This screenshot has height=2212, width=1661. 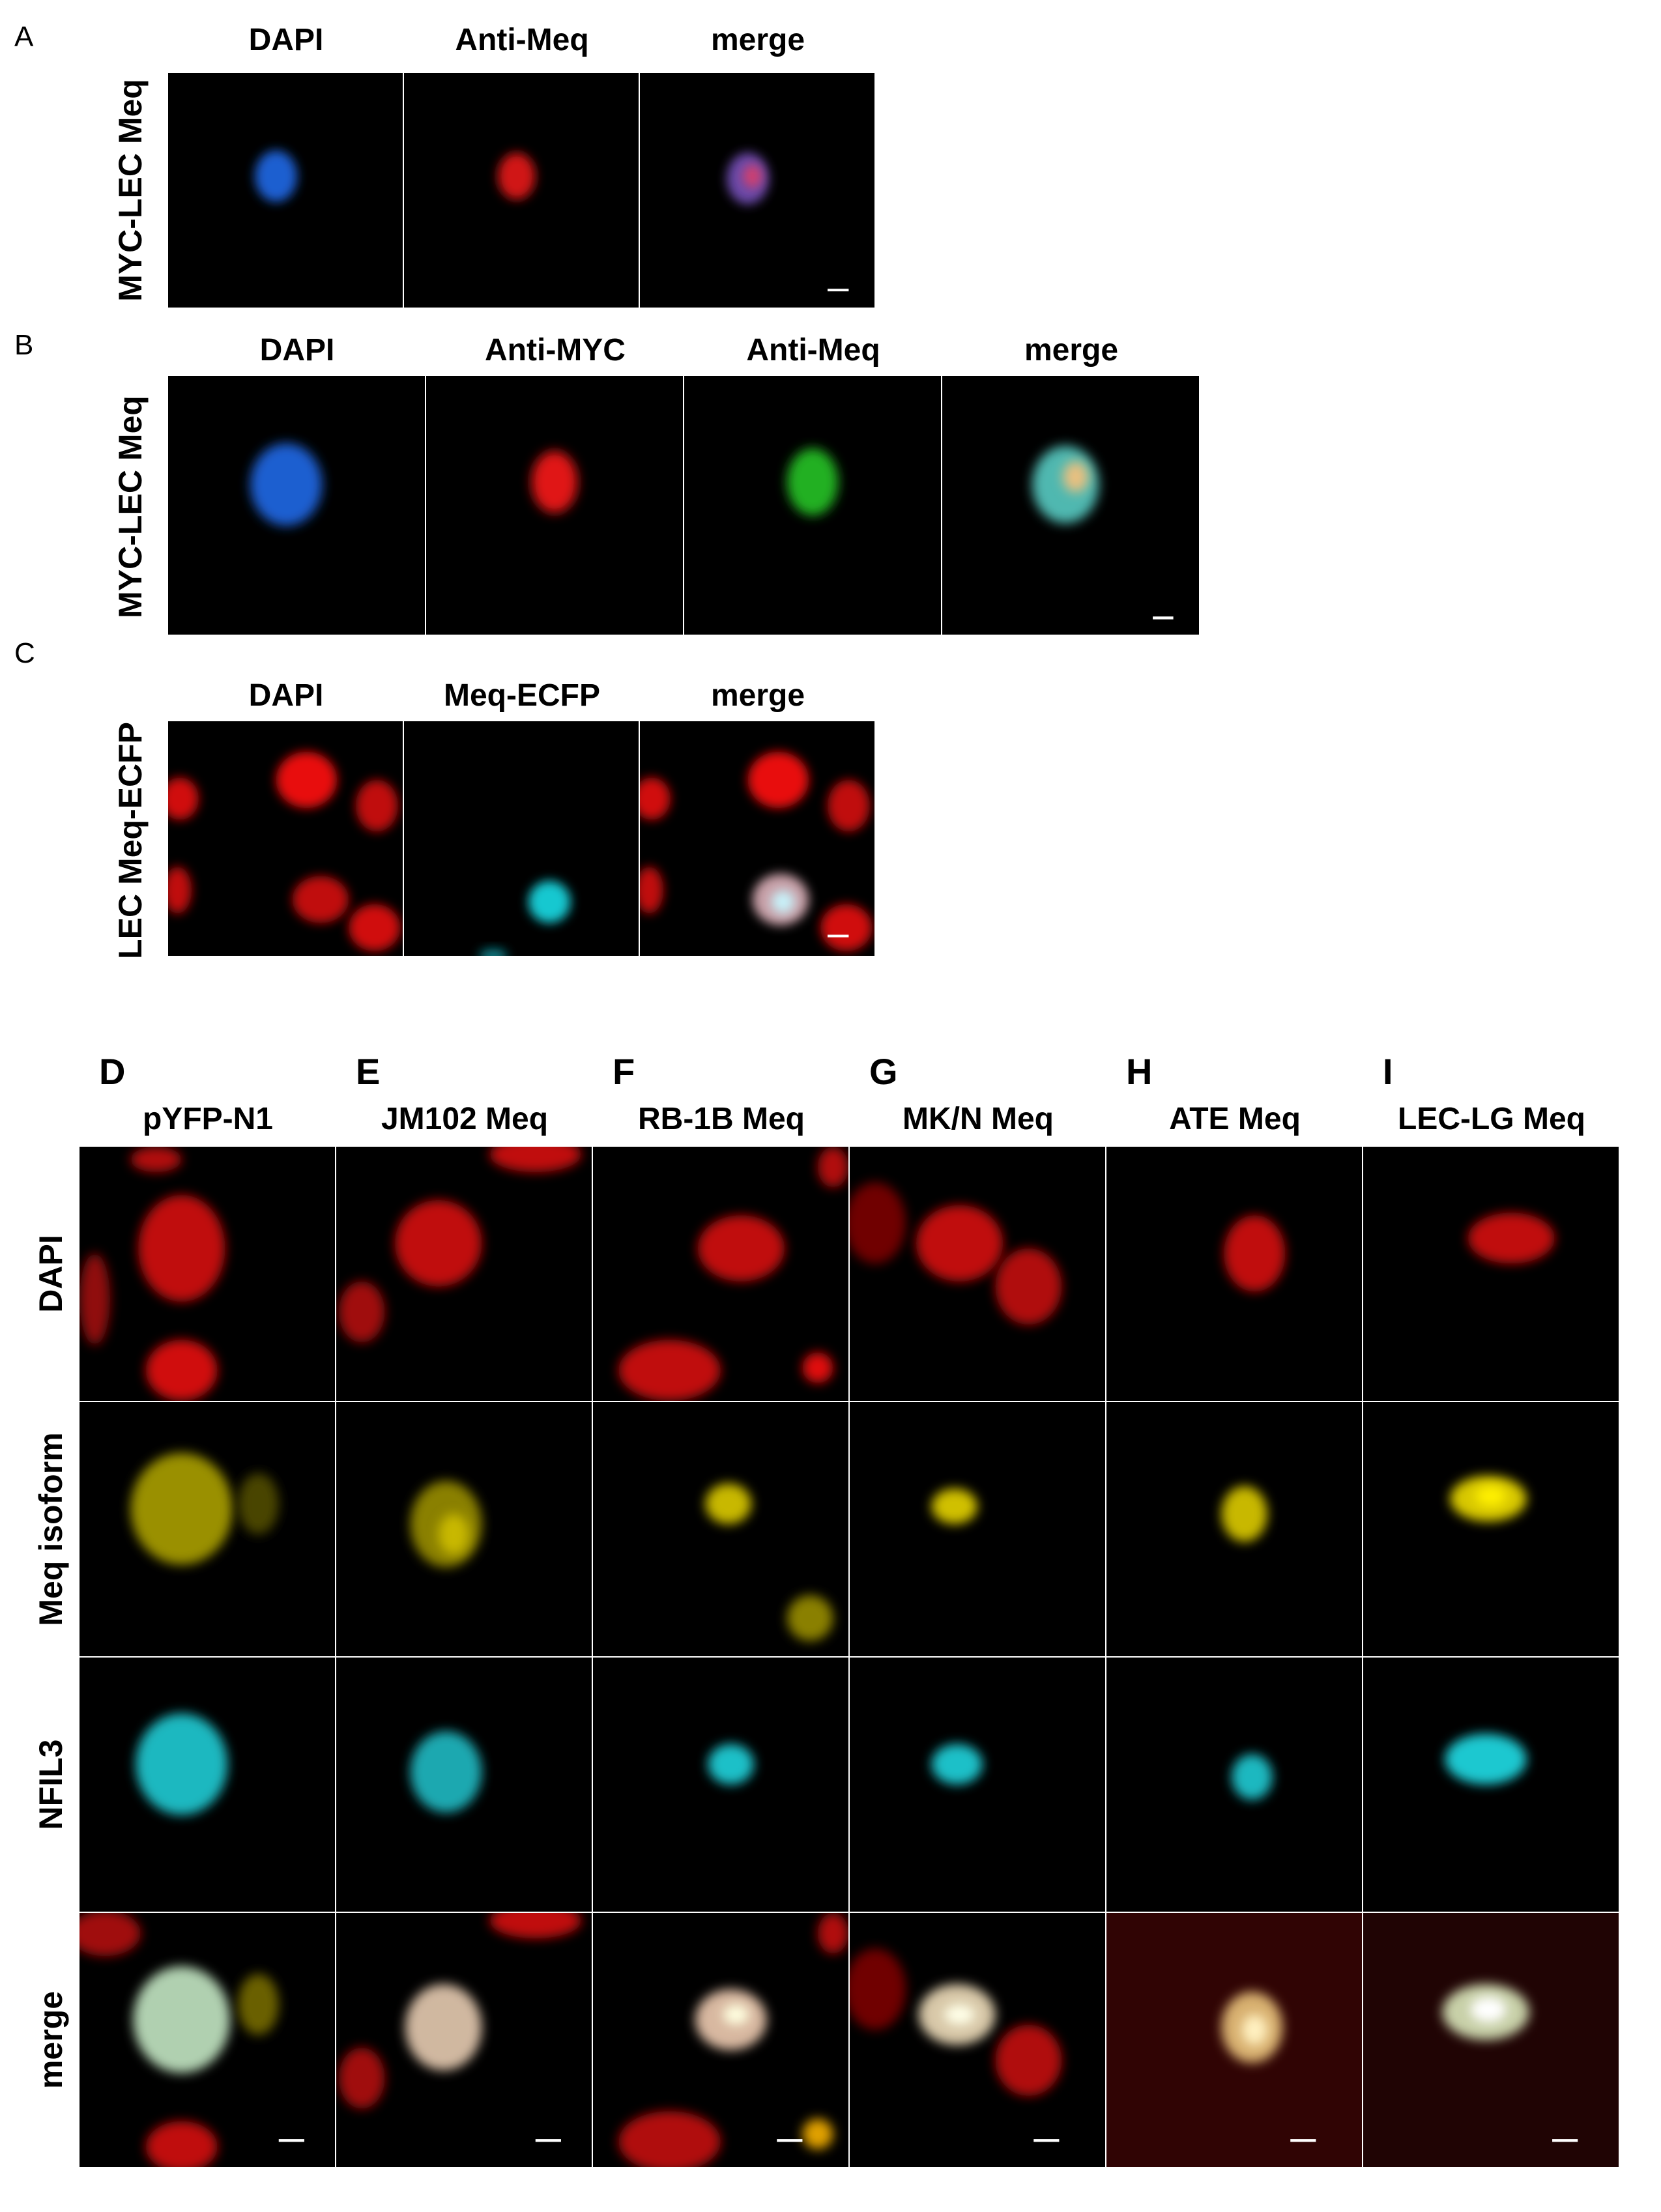 I want to click on grid-col-letter-h: H, so click(x=1139, y=1071).